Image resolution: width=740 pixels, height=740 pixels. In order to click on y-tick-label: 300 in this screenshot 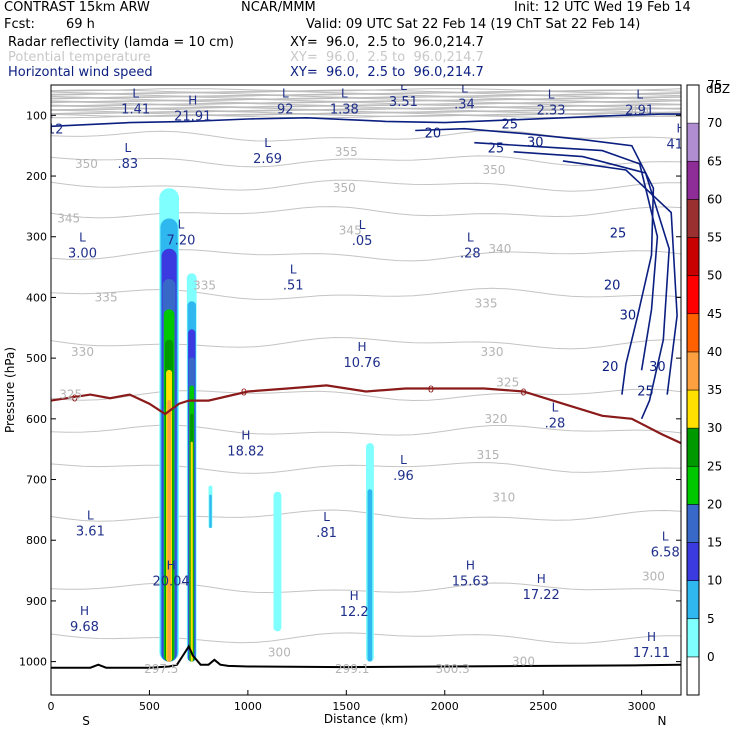, I will do `click(36, 237)`.